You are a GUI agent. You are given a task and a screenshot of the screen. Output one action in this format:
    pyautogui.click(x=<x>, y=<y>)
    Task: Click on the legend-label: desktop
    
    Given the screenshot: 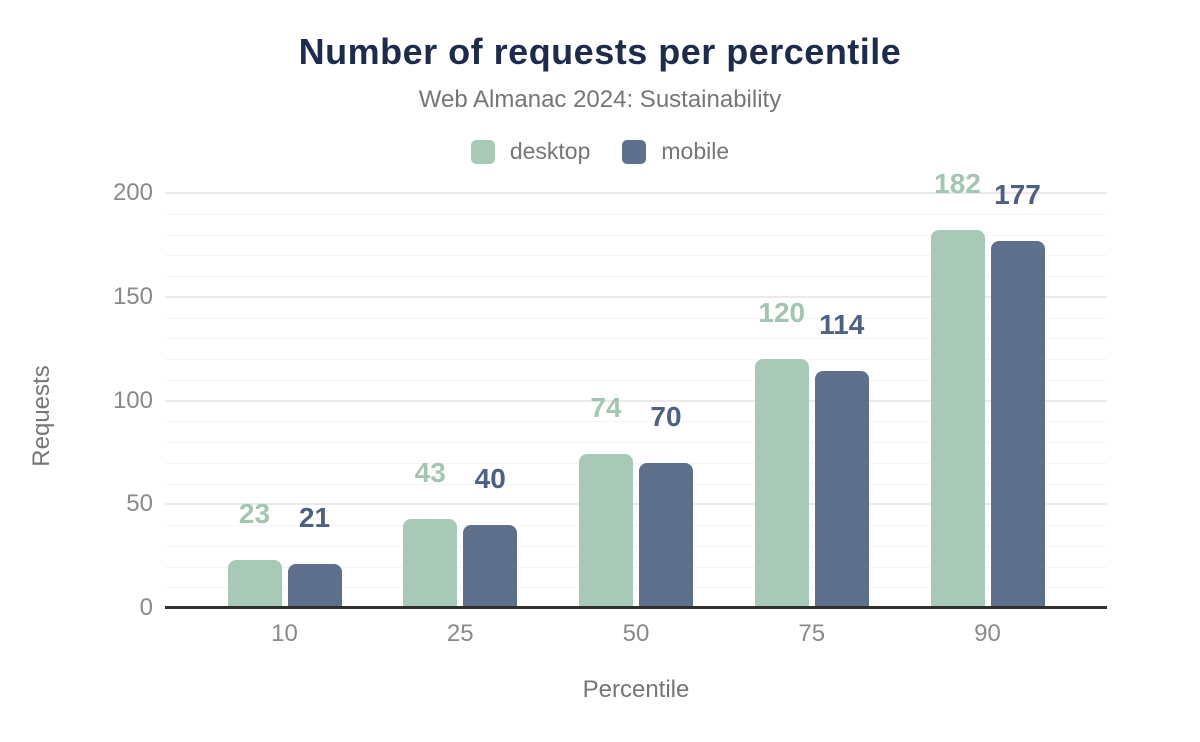 What is the action you would take?
    pyautogui.click(x=550, y=151)
    